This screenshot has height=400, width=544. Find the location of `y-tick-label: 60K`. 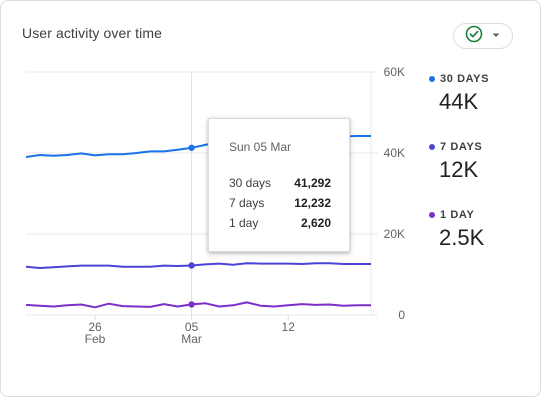

y-tick-label: 60K is located at coordinates (394, 72).